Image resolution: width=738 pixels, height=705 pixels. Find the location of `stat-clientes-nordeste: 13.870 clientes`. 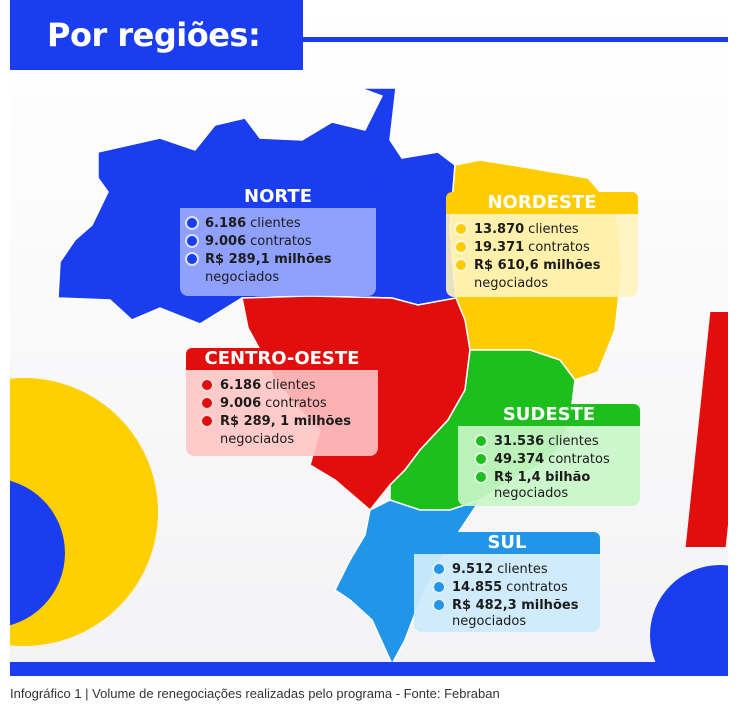

stat-clientes-nordeste: 13.870 clientes is located at coordinates (516, 229).